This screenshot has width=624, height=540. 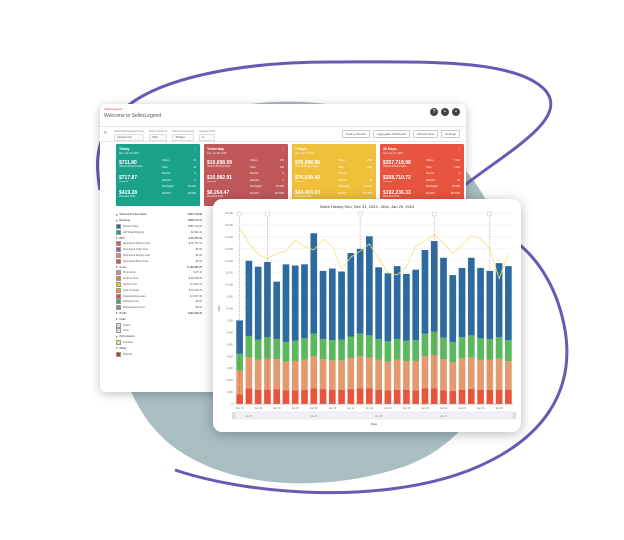 What do you see at coordinates (159, 296) in the screenshot?
I see `metric-row: Operating Expenses $-4,547.39` at bounding box center [159, 296].